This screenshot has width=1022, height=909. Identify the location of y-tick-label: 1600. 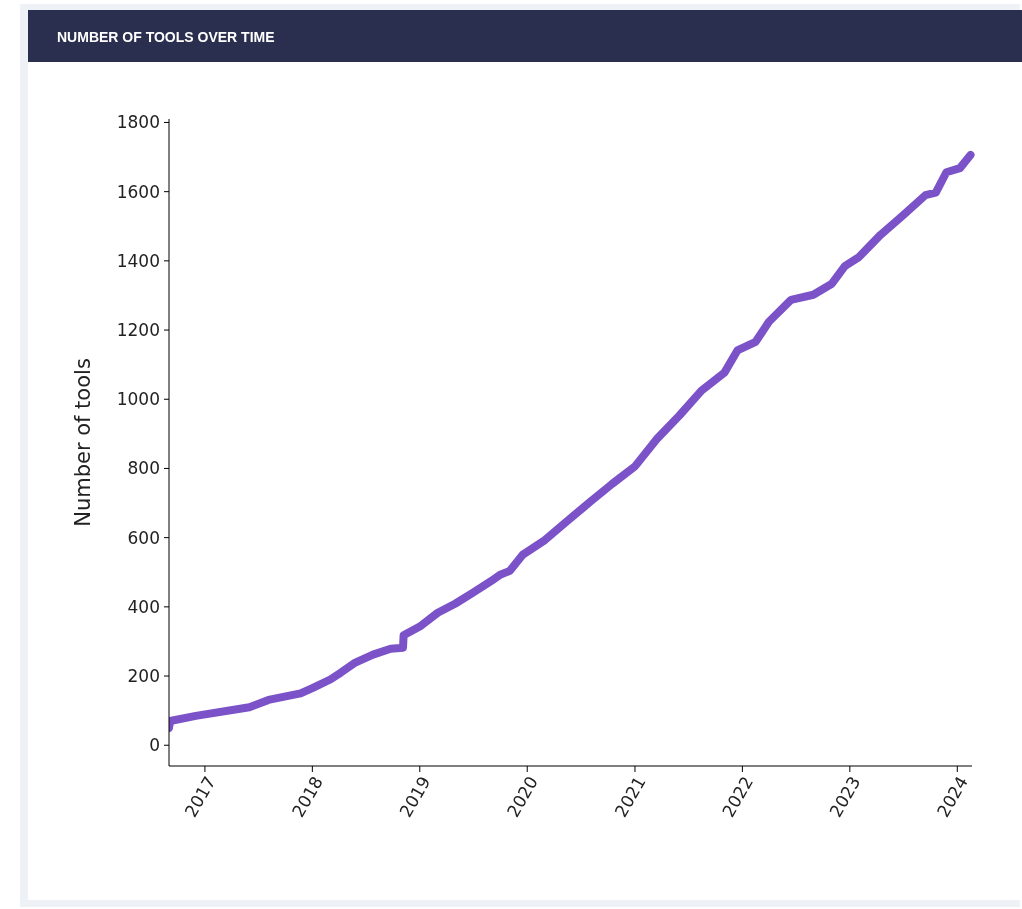
(138, 191).